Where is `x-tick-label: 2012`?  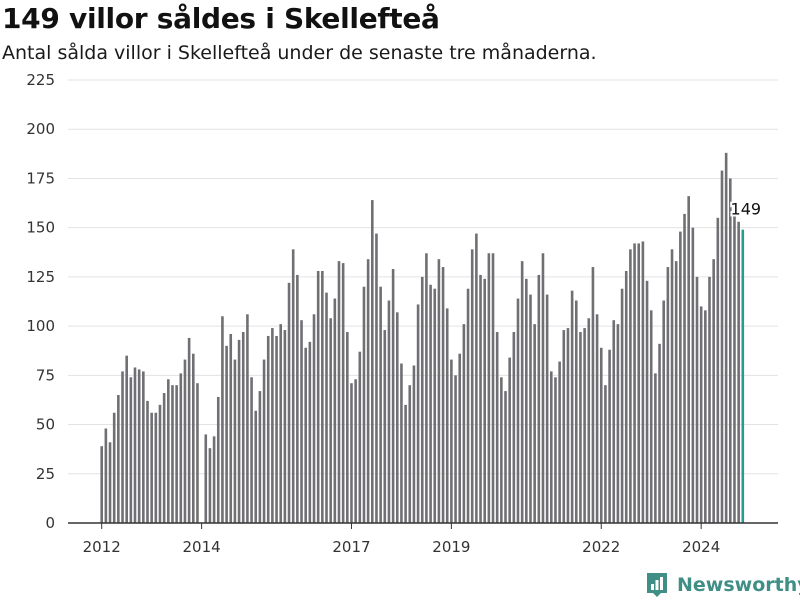 x-tick-label: 2012 is located at coordinates (102, 547).